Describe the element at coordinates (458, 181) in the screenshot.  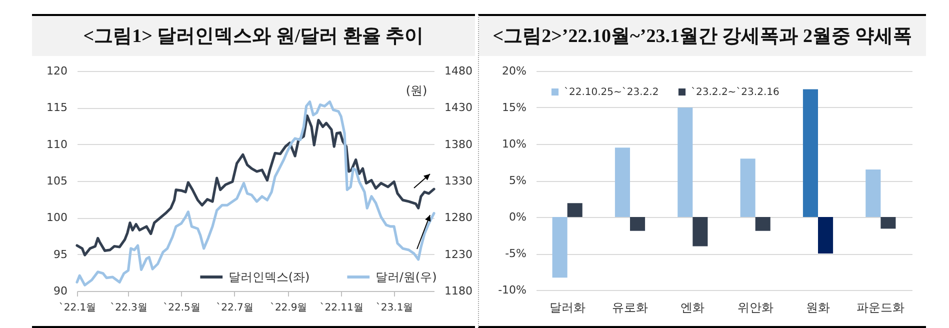
I see `y2-tick-label: 1330` at that location.